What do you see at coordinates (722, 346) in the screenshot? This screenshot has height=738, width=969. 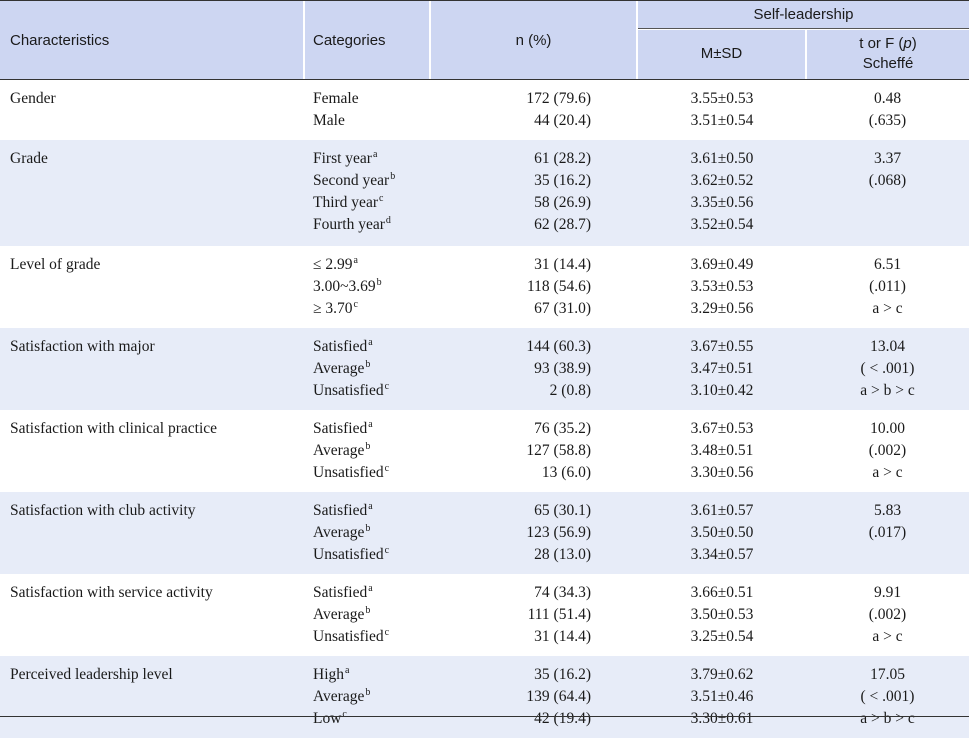 I see `msd-text: 3.67±0.55` at bounding box center [722, 346].